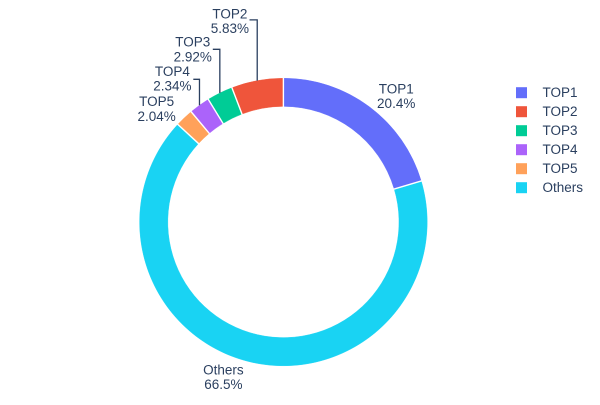 The height and width of the screenshot is (405, 600). What do you see at coordinates (193, 56) in the screenshot?
I see `svg-text: 2.92%` at bounding box center [193, 56].